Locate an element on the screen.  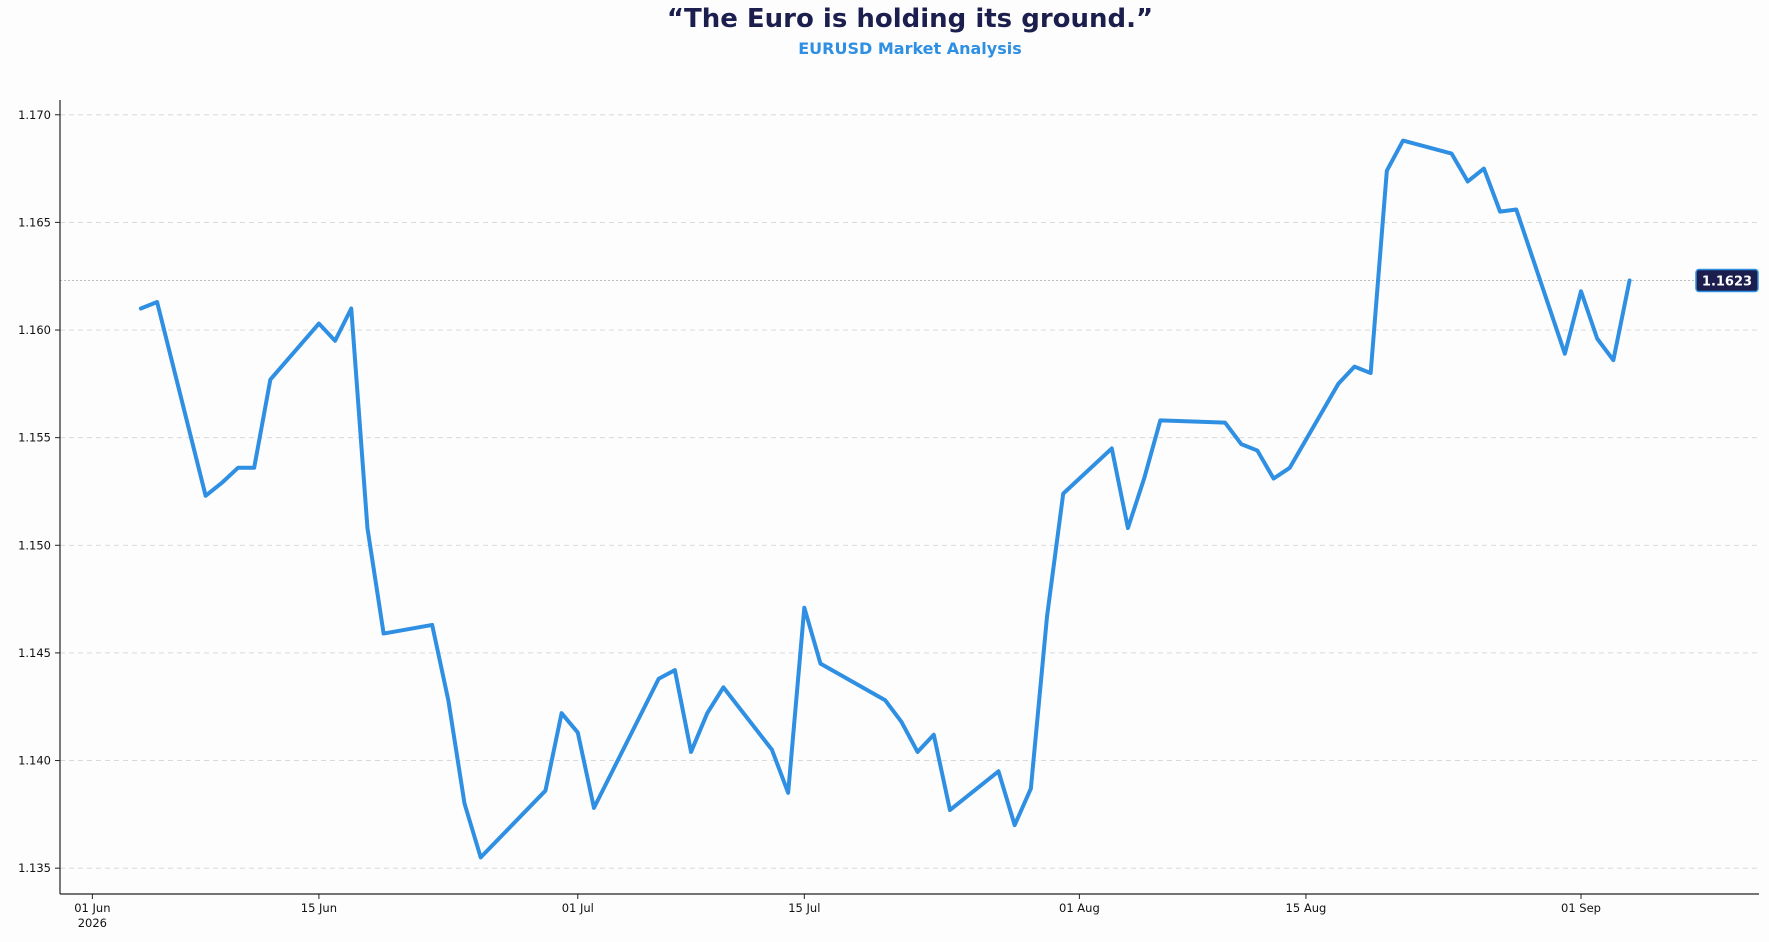
chart-title: “The Euro is holding its ground.” is located at coordinates (910, 19).